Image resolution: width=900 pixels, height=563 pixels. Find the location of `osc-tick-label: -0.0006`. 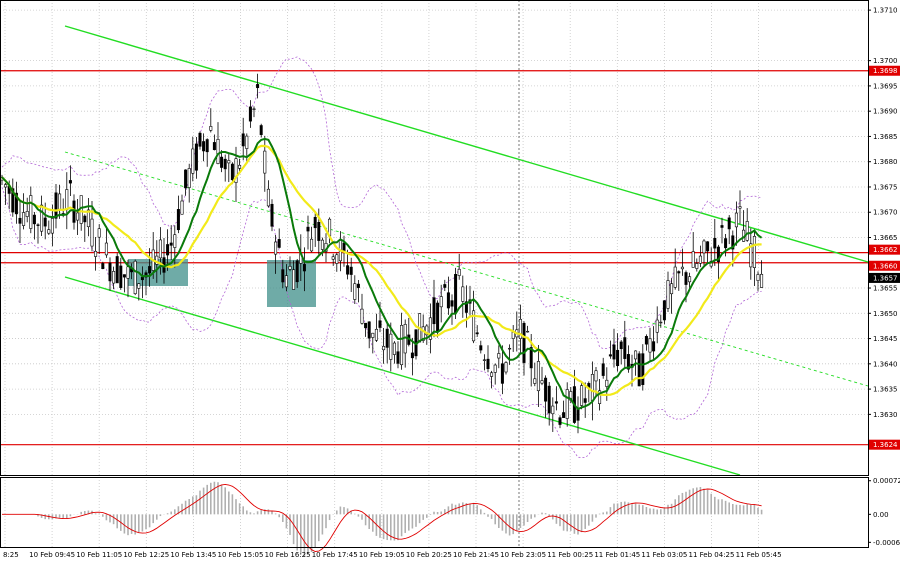

osc-tick-label: -0.0006 is located at coordinates (886, 543).